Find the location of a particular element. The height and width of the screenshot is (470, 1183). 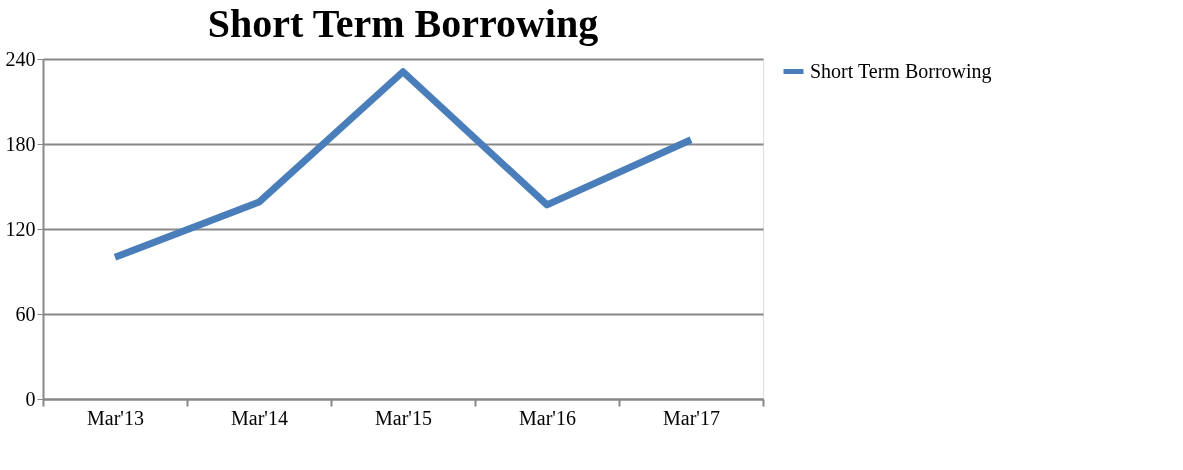

y-tick-label: 240 is located at coordinates (20, 58).